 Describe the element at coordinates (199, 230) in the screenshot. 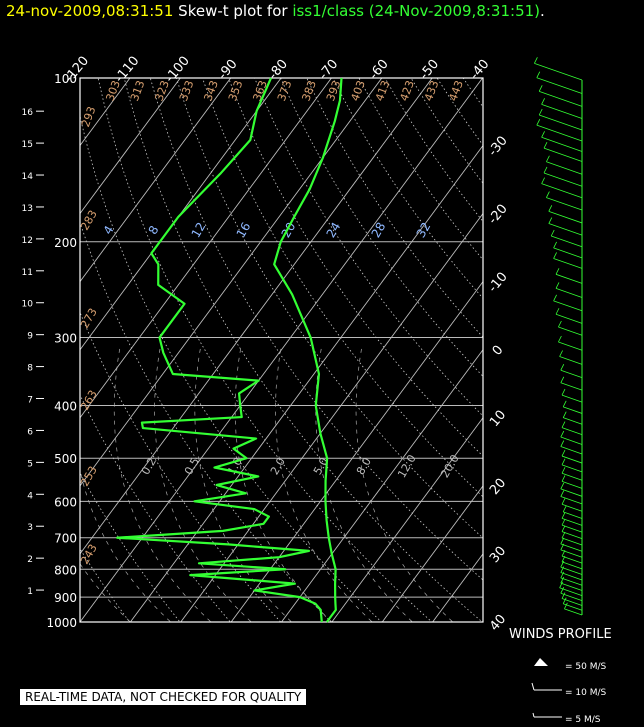

I see `mixing-ratio-label: 12` at that location.